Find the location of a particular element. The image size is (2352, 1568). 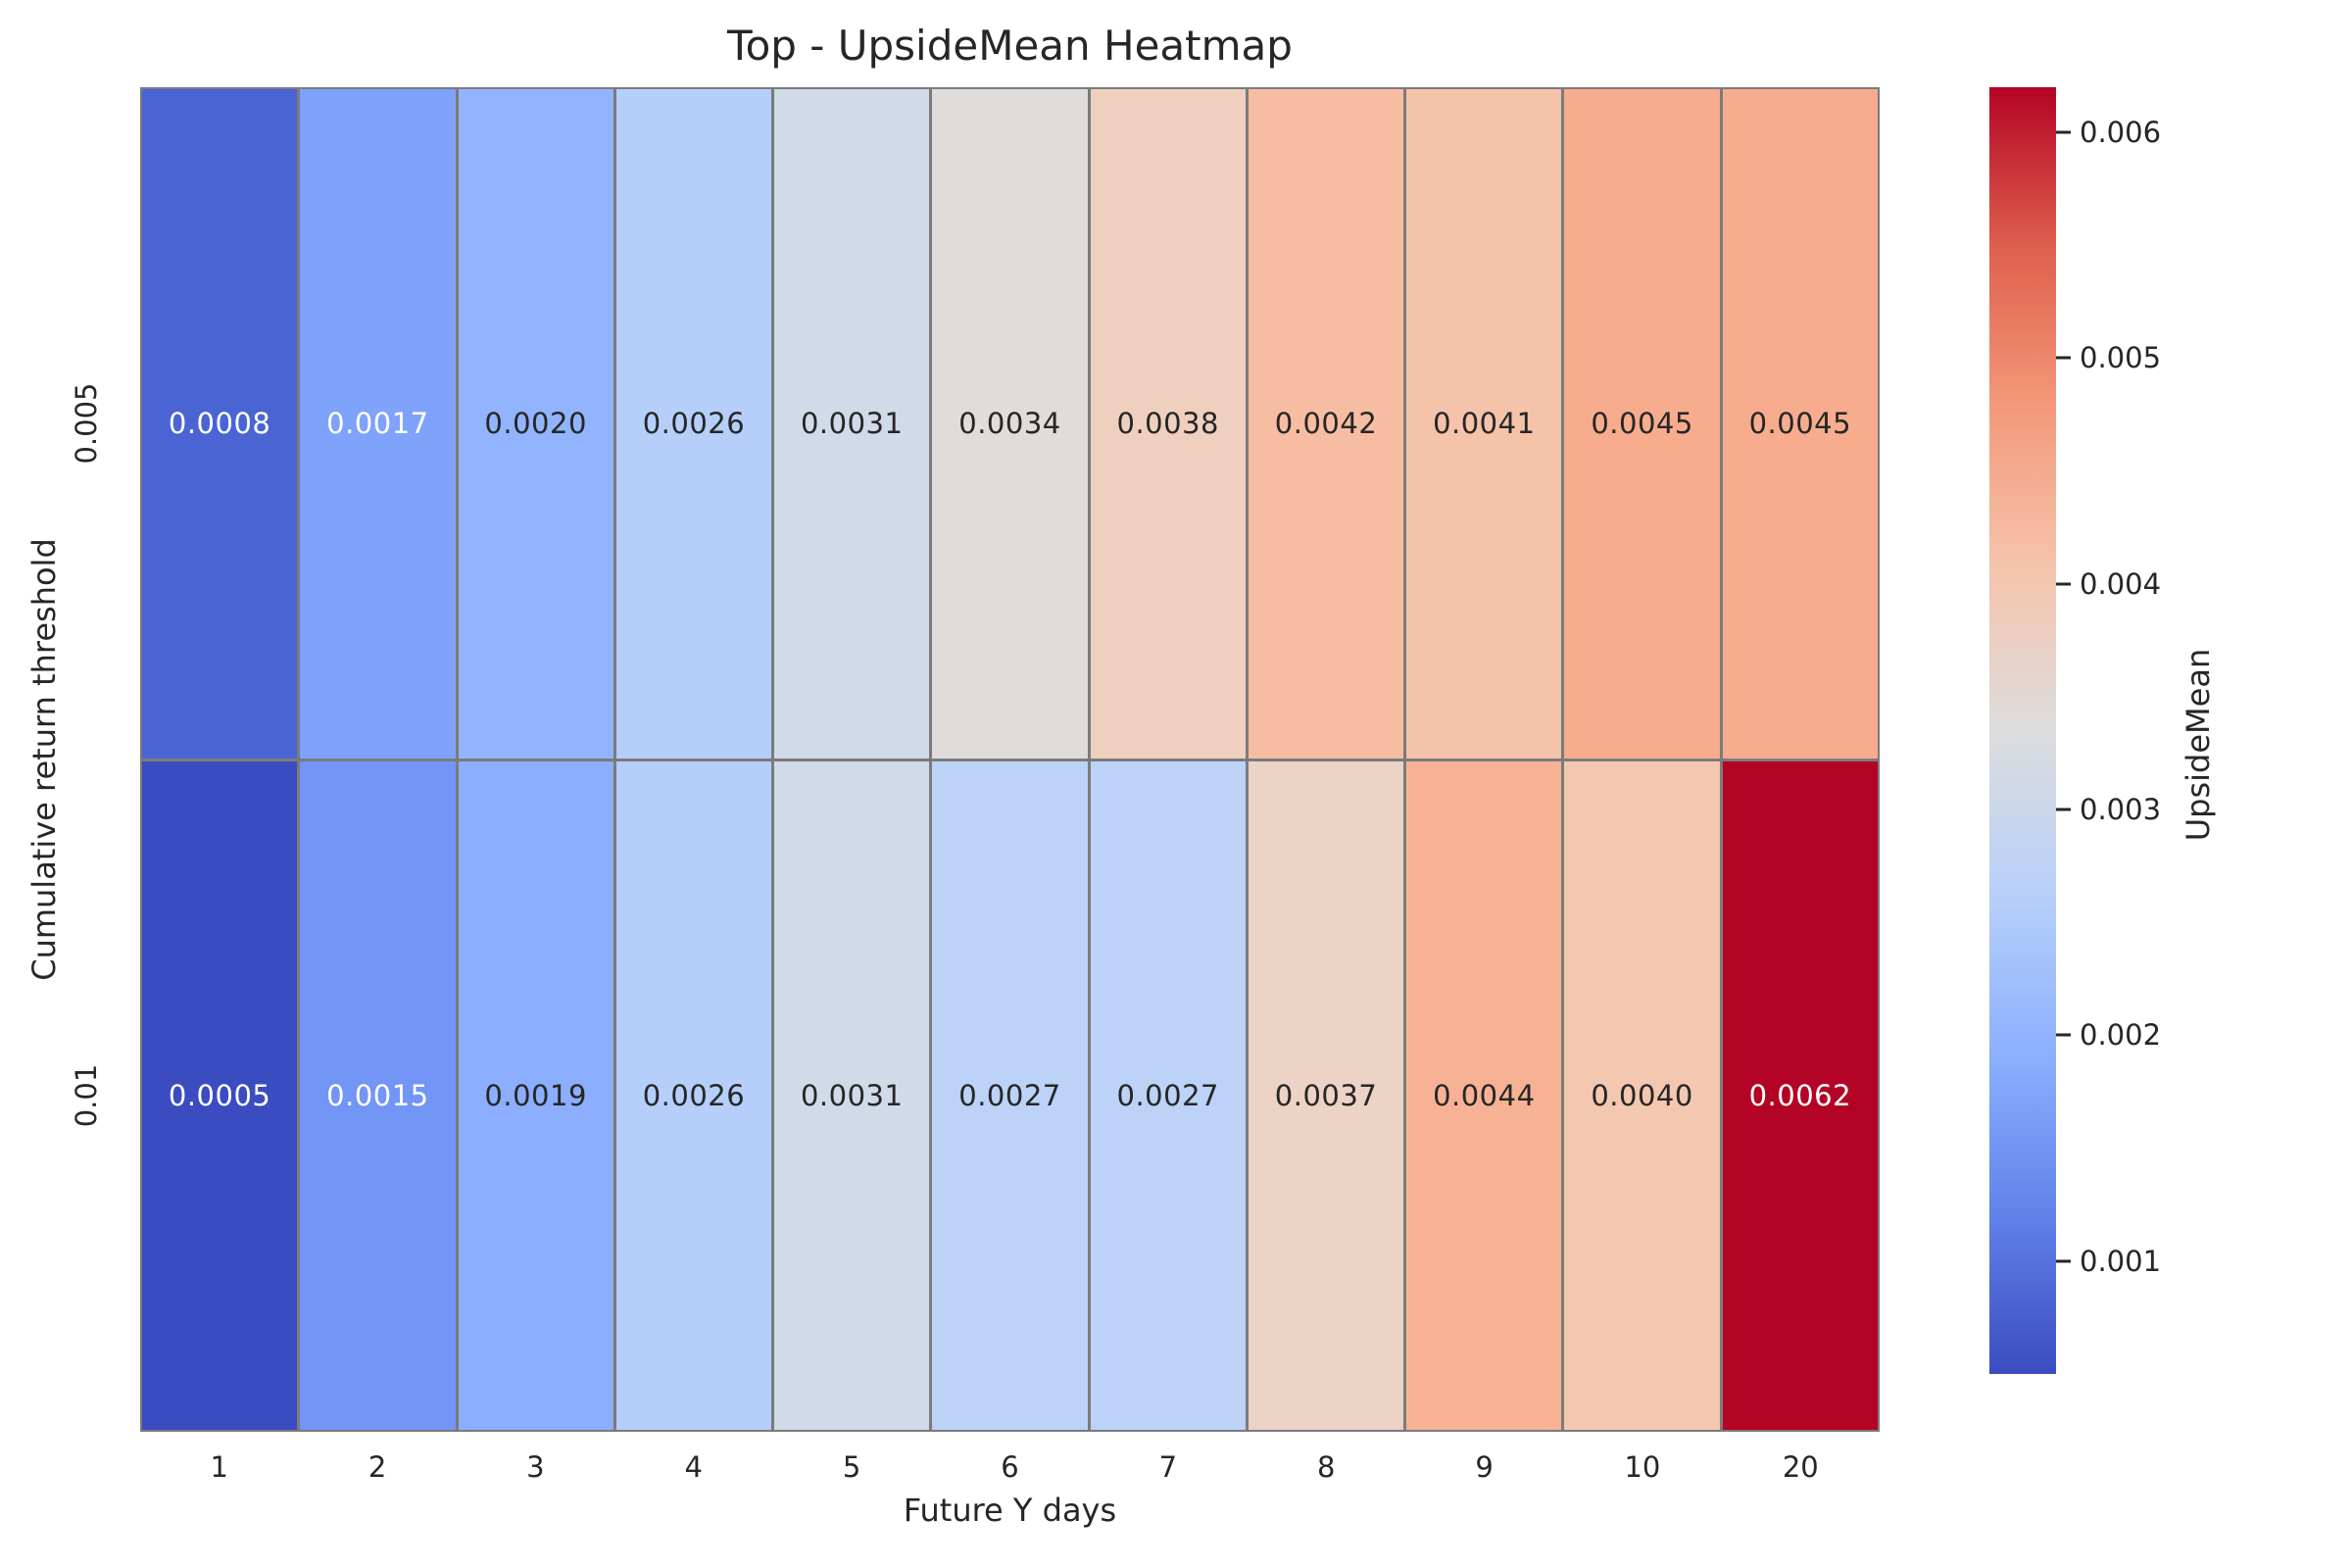

x-tick-label: 2 is located at coordinates (377, 1467).